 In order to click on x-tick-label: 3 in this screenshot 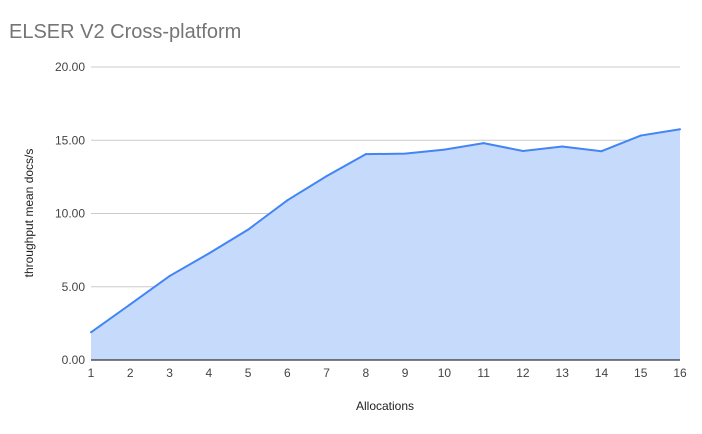, I will do `click(169, 373)`.